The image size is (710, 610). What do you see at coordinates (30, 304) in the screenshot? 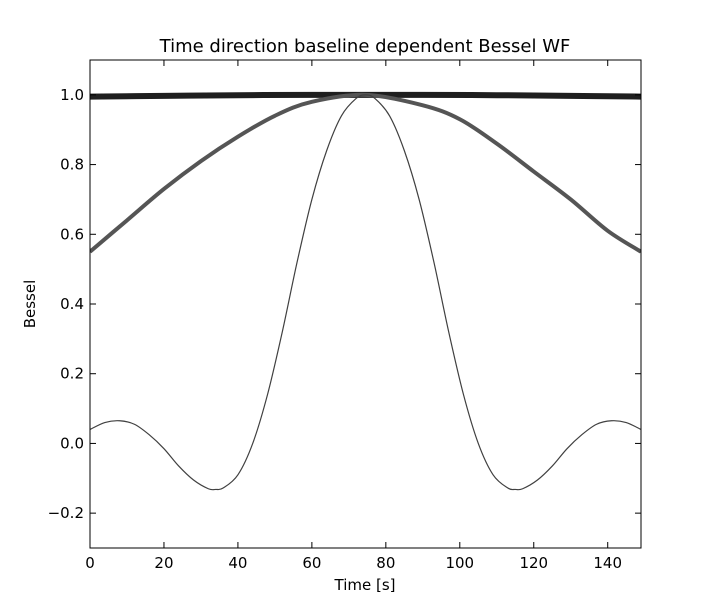
I see `y-axis-label: Bessel` at bounding box center [30, 304].